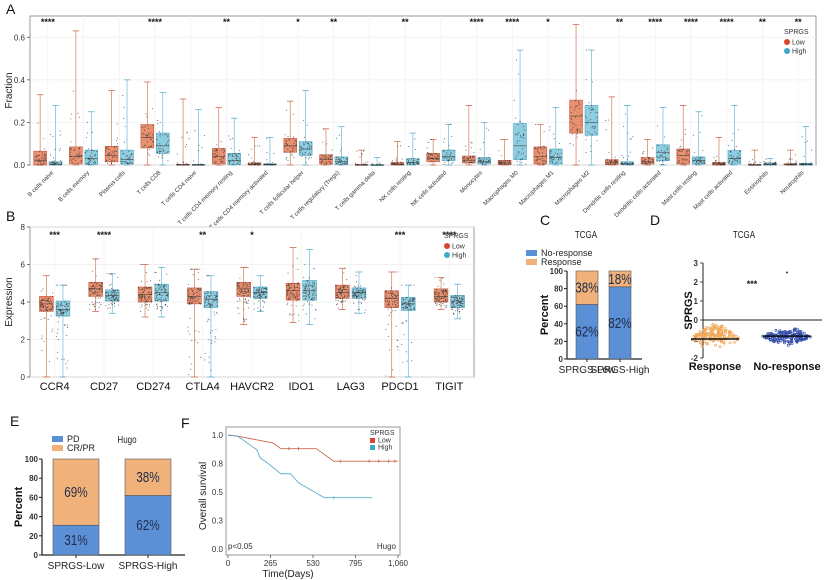 Image resolution: width=825 pixels, height=580 pixels. Describe the element at coordinates (218, 435) in the screenshot. I see `y-tick-label: 1.0` at that location.